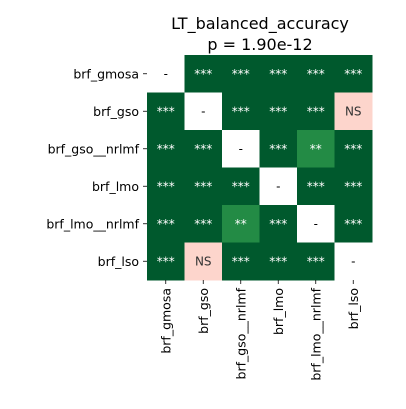  I want to click on column-tick-label: brf_gso, so click(203, 311).